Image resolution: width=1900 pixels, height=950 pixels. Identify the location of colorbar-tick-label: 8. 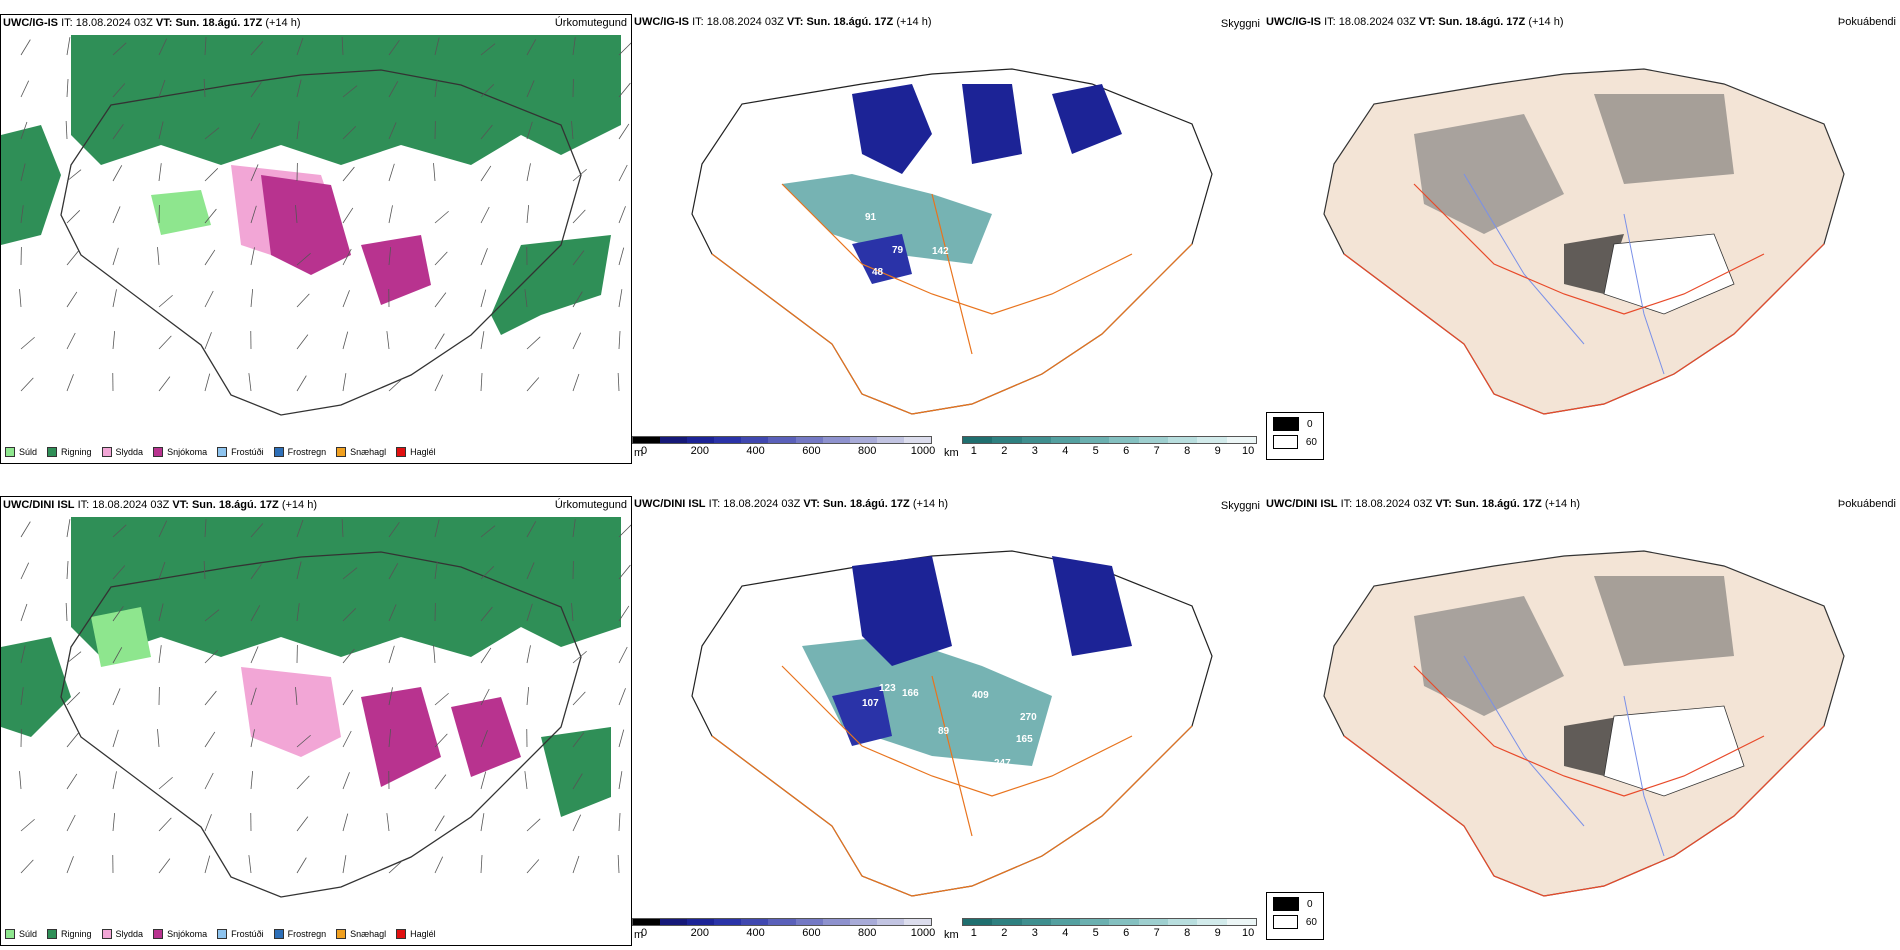
(1187, 933).